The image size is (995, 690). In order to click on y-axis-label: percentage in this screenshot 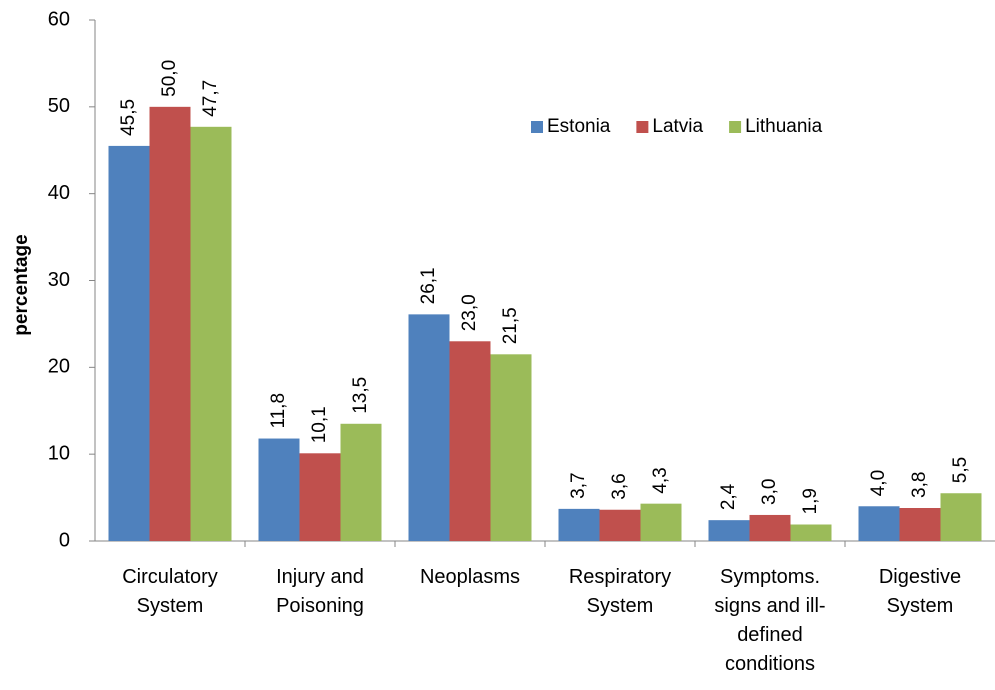, I will do `click(21, 284)`.